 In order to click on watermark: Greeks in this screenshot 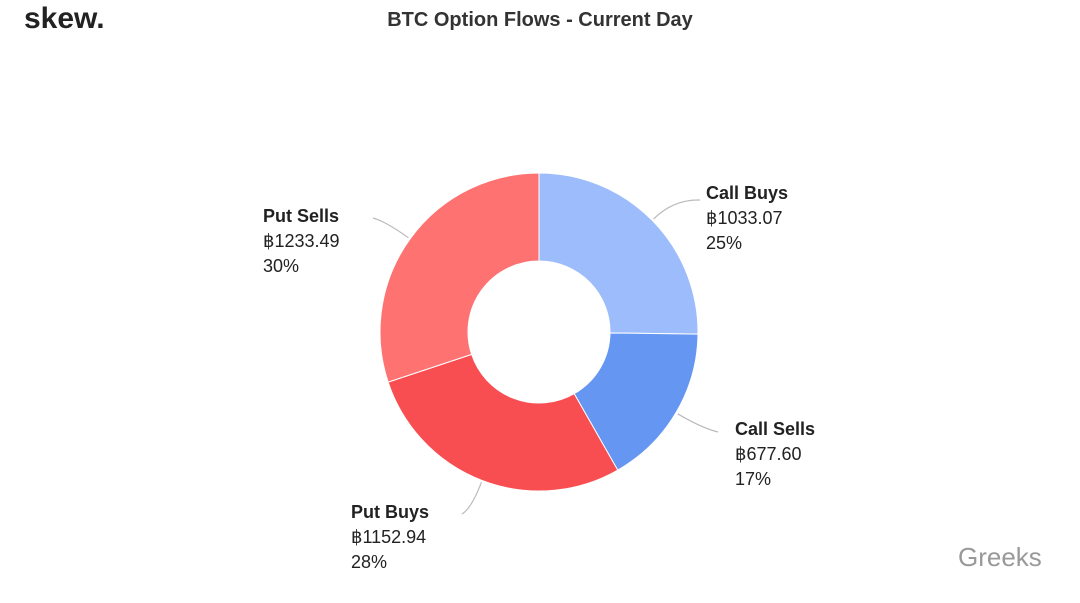, I will do `click(1000, 557)`.